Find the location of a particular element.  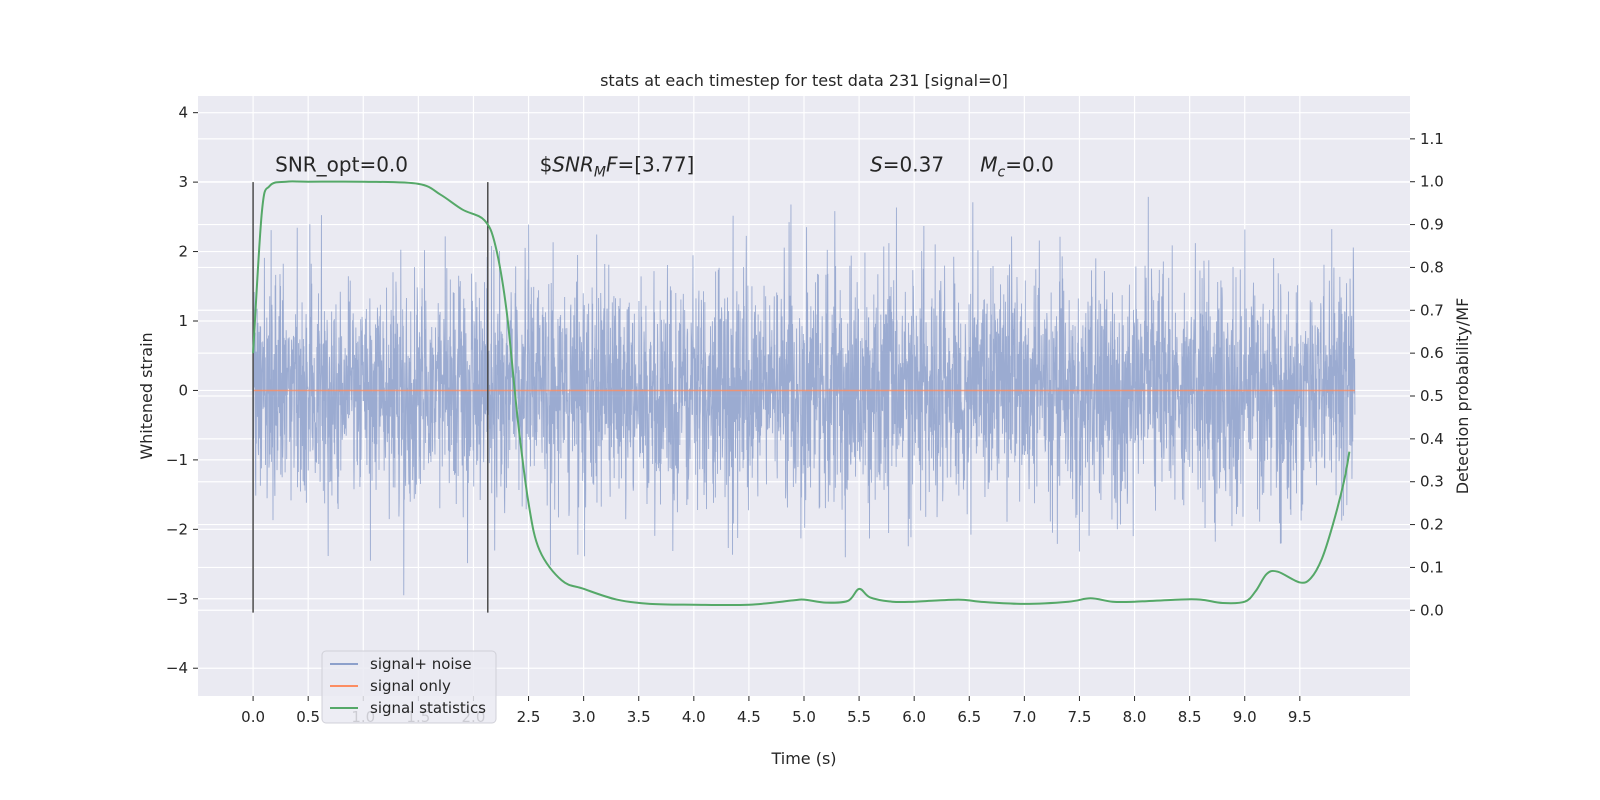

x-tick-label-19: 9.5 is located at coordinates (1300, 717).